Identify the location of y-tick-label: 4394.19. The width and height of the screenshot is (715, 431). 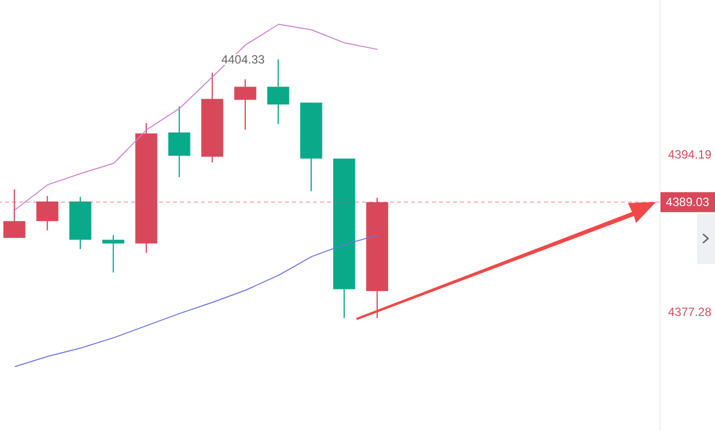
(690, 154).